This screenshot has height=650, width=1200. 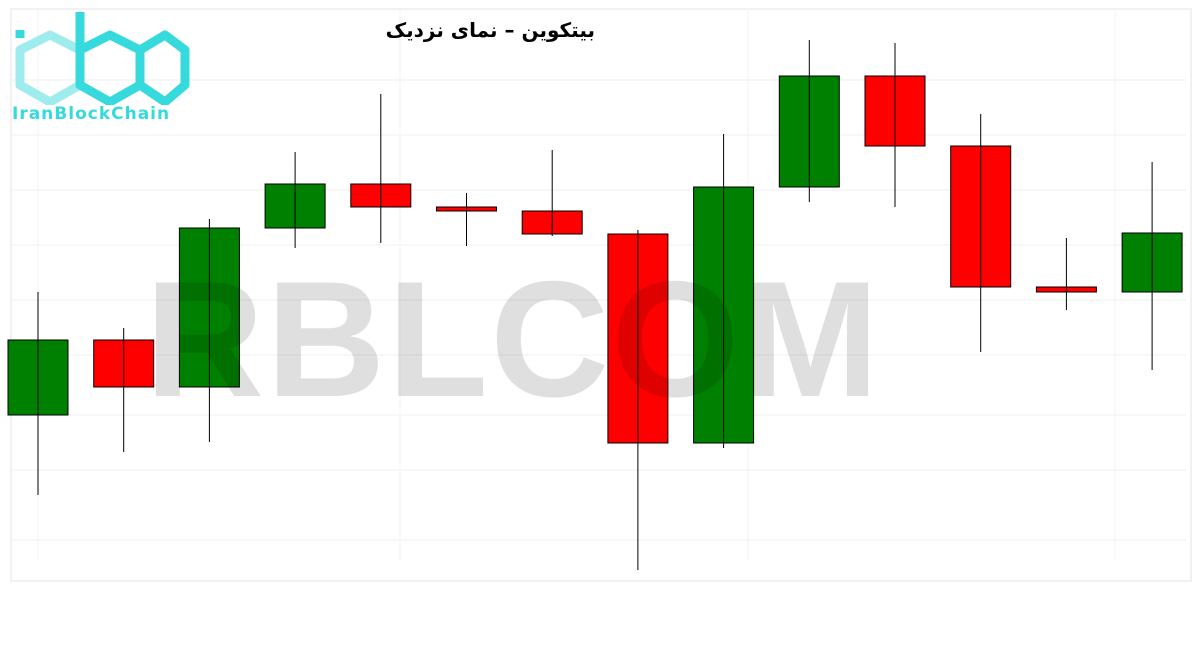 I want to click on iranblockchain-logo-icon, so click(x=102, y=58).